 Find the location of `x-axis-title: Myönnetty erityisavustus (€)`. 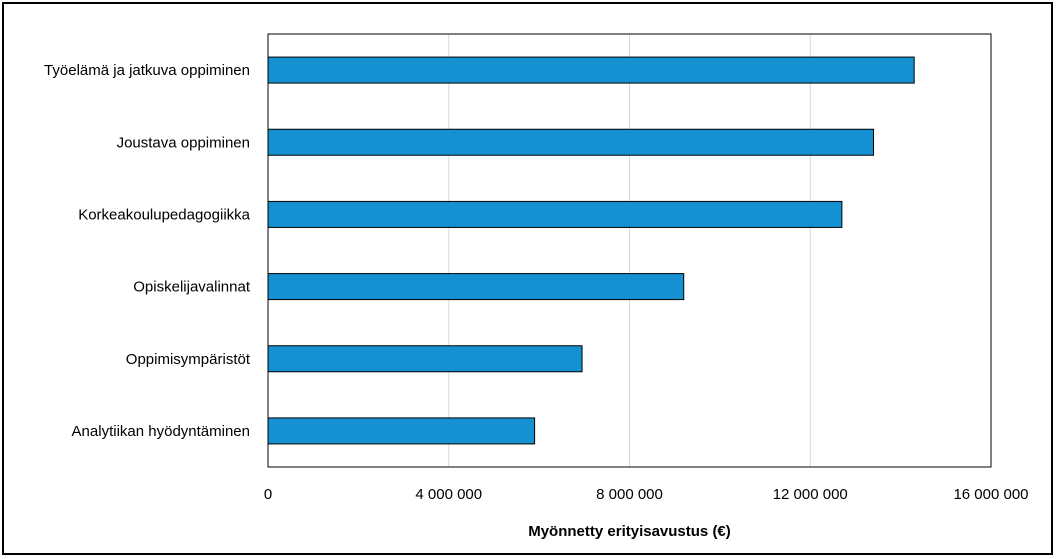

x-axis-title: Myönnetty erityisavustus (€) is located at coordinates (629, 531).